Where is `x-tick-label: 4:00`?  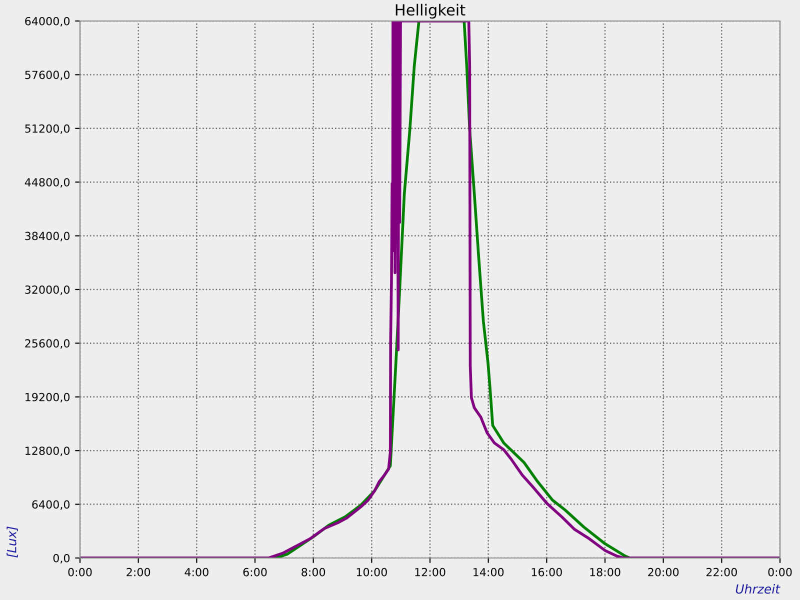 x-tick-label: 4:00 is located at coordinates (196, 572).